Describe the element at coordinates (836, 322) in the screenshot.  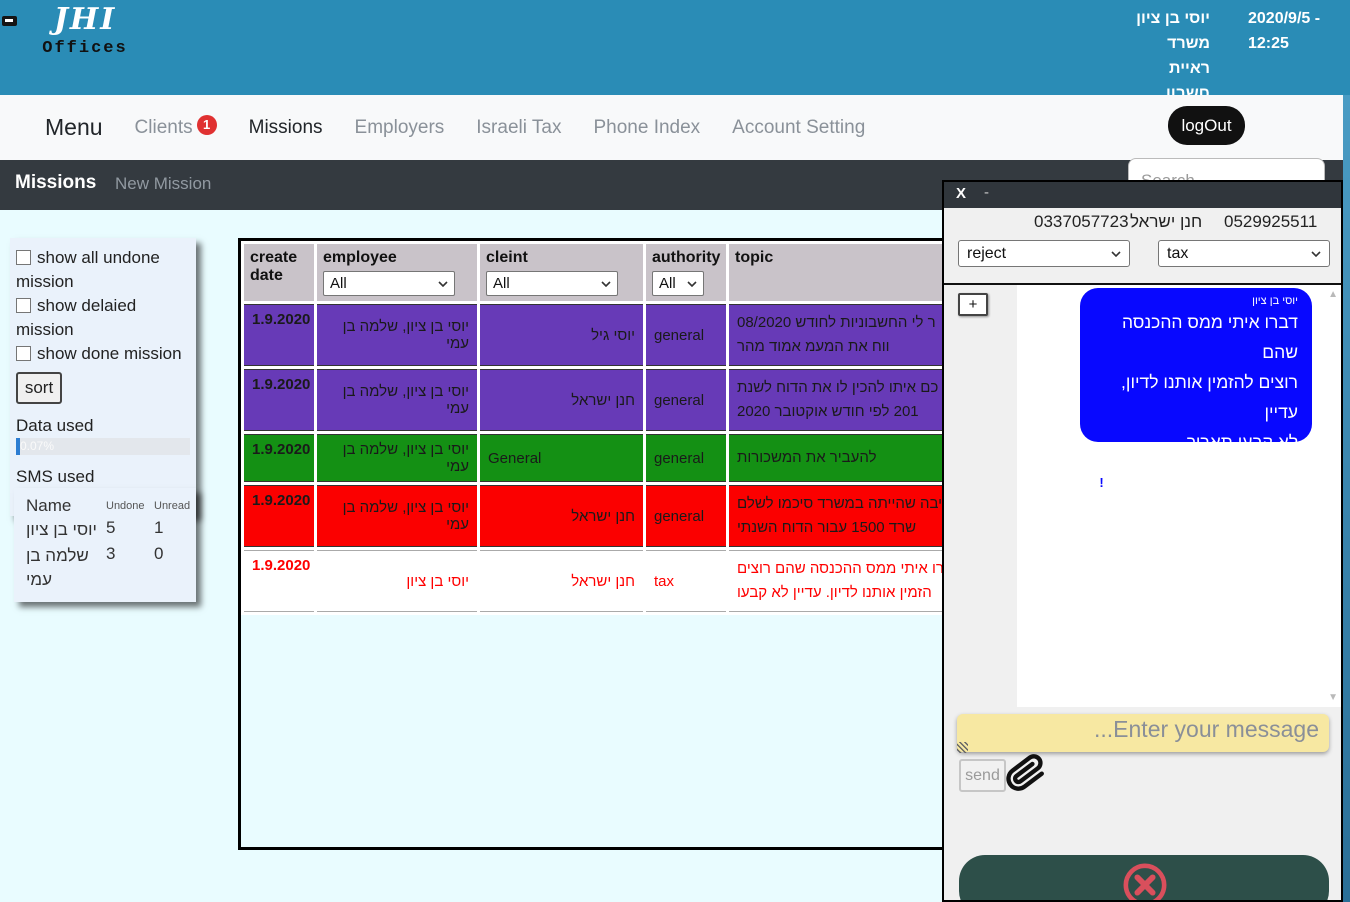
I see `topic-line: ר לי החשבוניות לחודש 08/2020` at that location.